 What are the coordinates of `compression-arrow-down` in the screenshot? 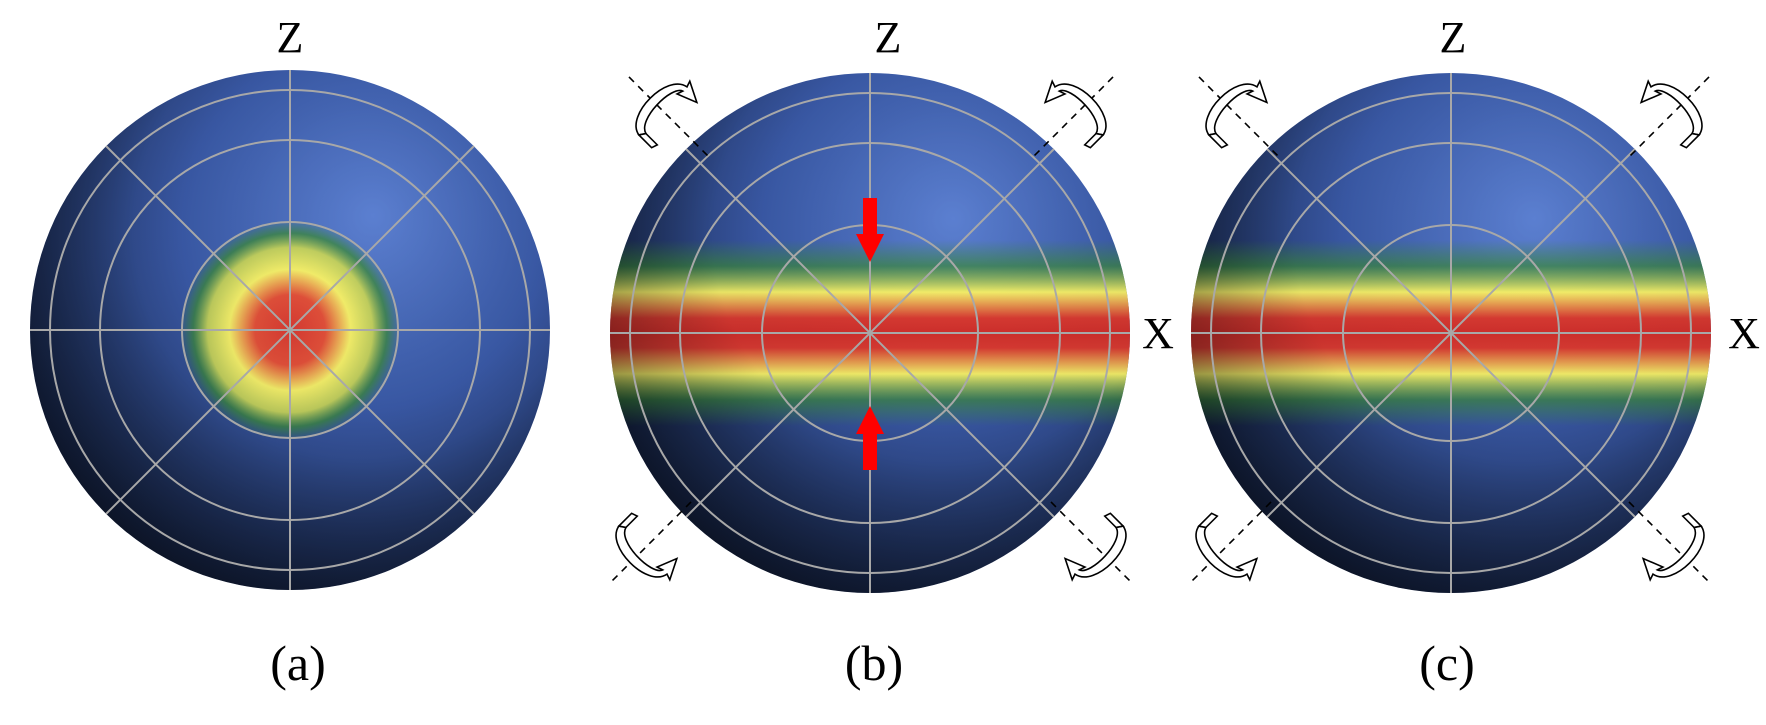 It's located at (870, 230).